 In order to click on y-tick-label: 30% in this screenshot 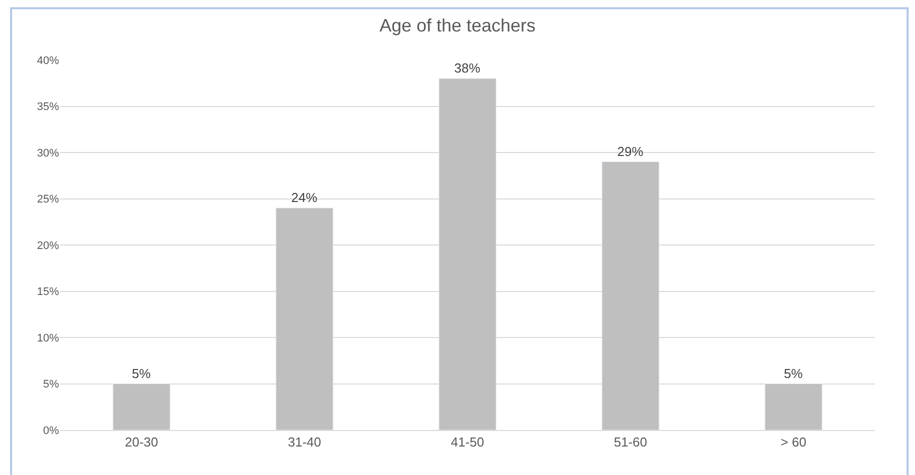, I will do `click(48, 153)`.